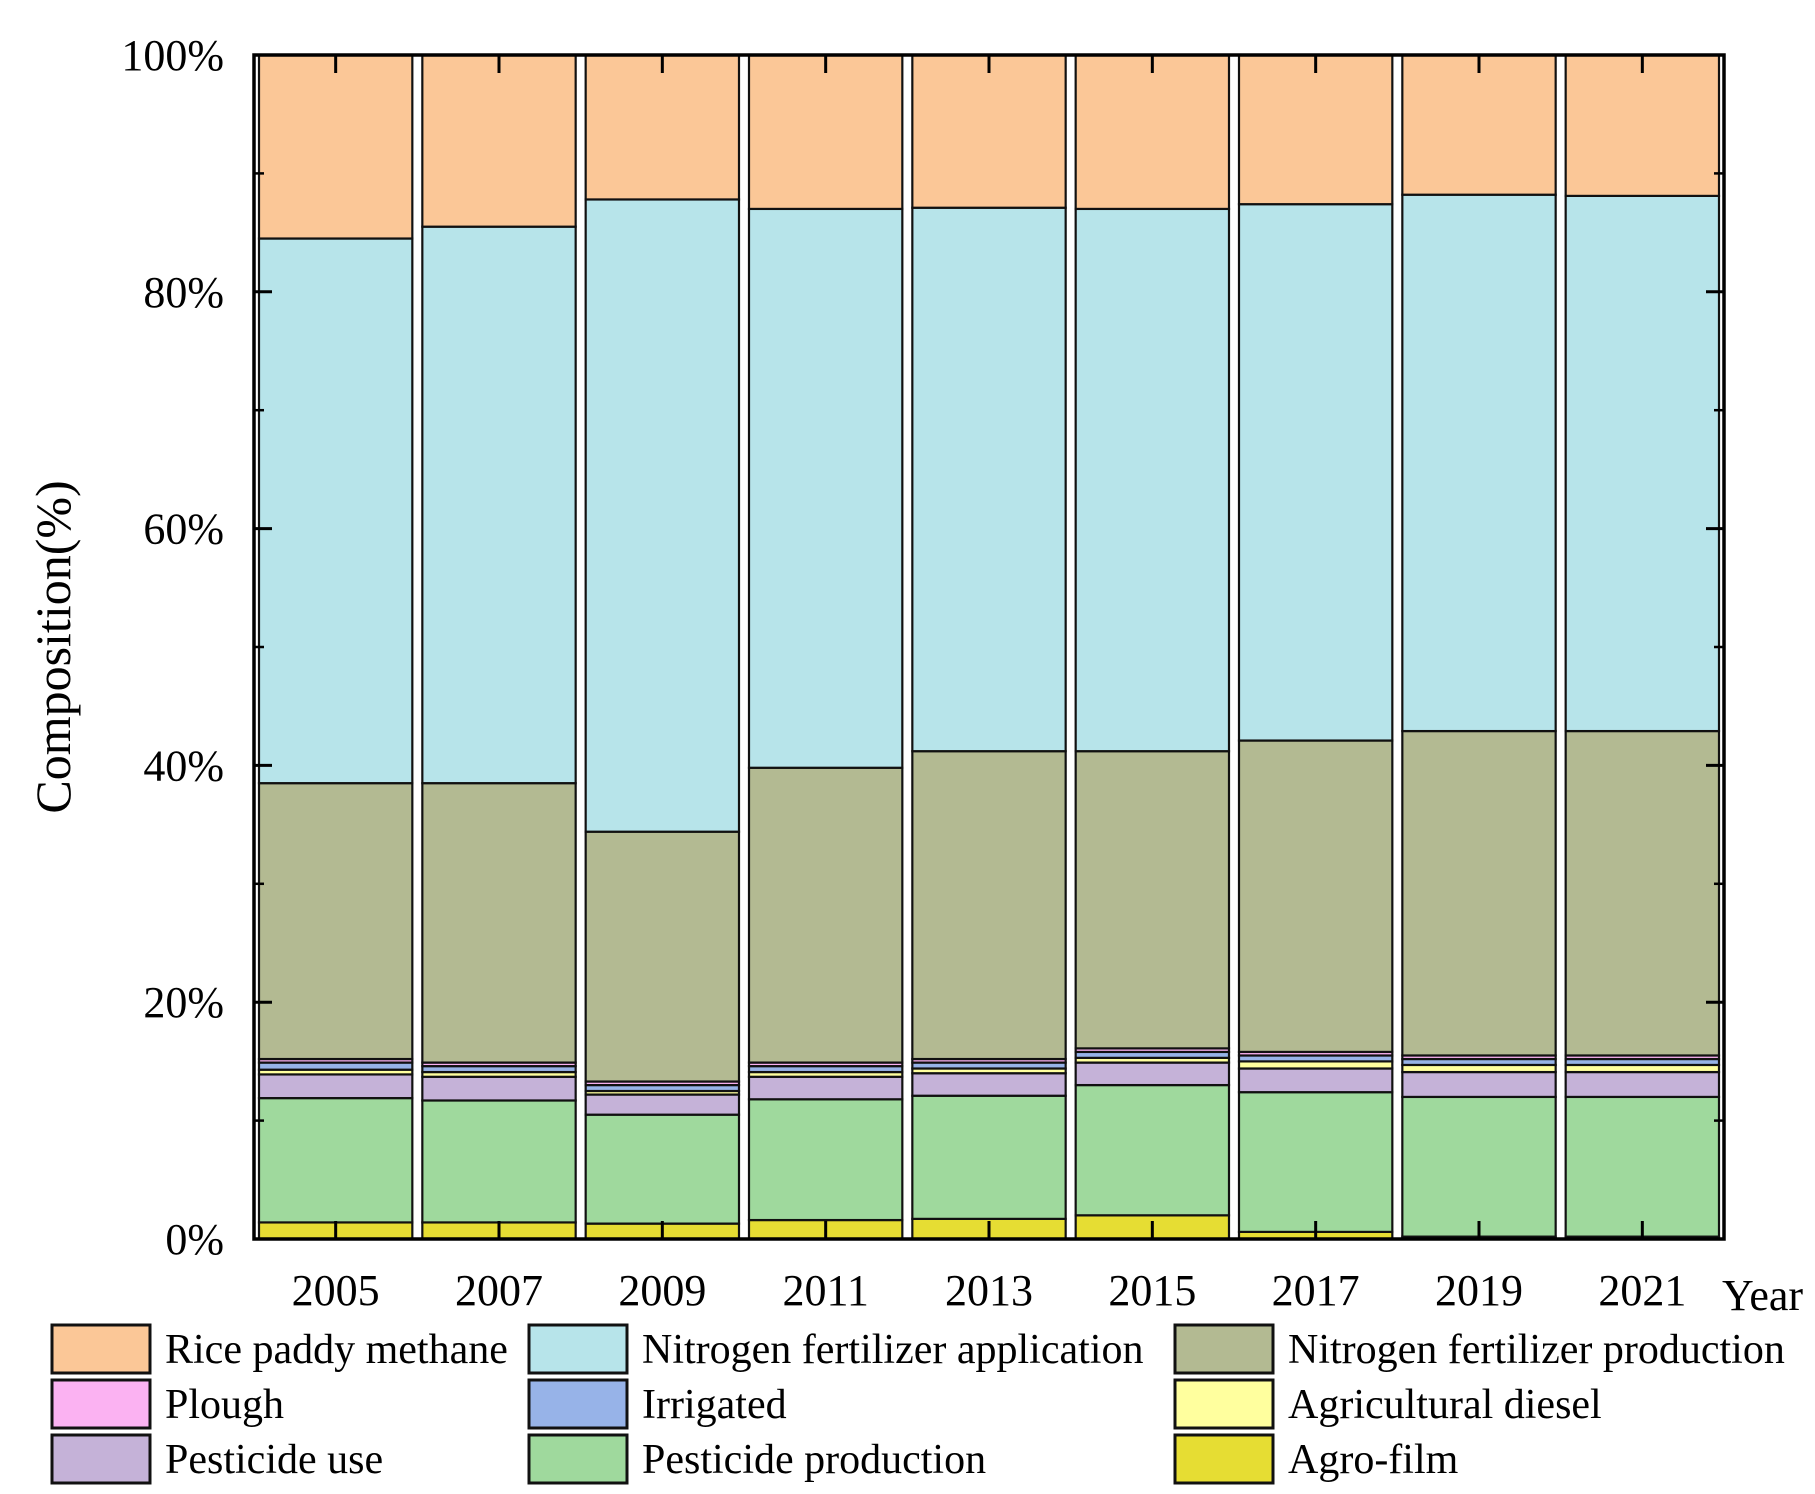 This screenshot has height=1494, width=1815. What do you see at coordinates (101, 1404) in the screenshot?
I see `legend-swatch-plough` at bounding box center [101, 1404].